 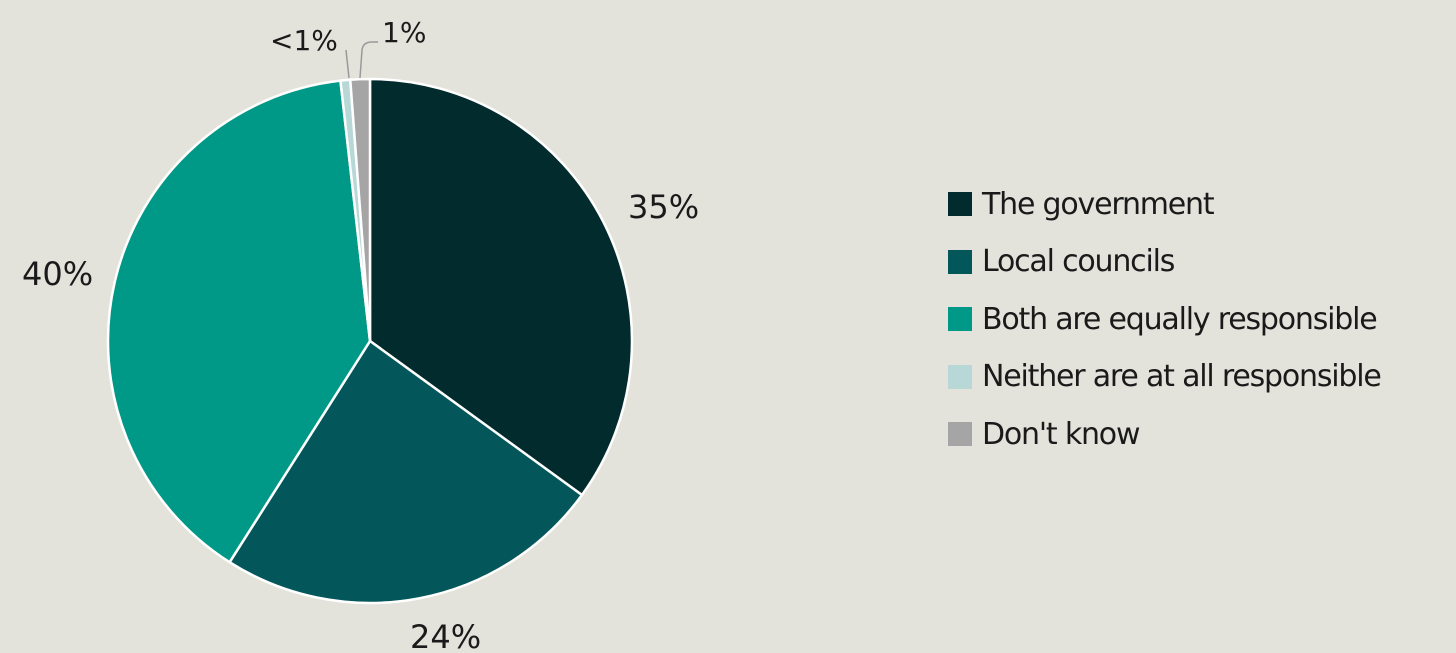 I want to click on legend-swatch-dont-know, so click(x=960, y=434).